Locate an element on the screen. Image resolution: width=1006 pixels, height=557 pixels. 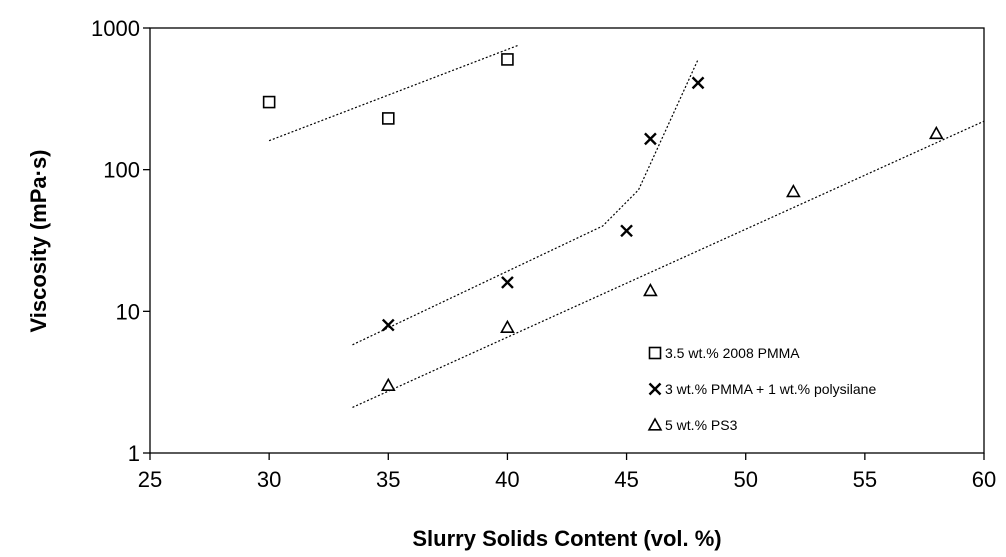
trendline is located at coordinates (394, 93).